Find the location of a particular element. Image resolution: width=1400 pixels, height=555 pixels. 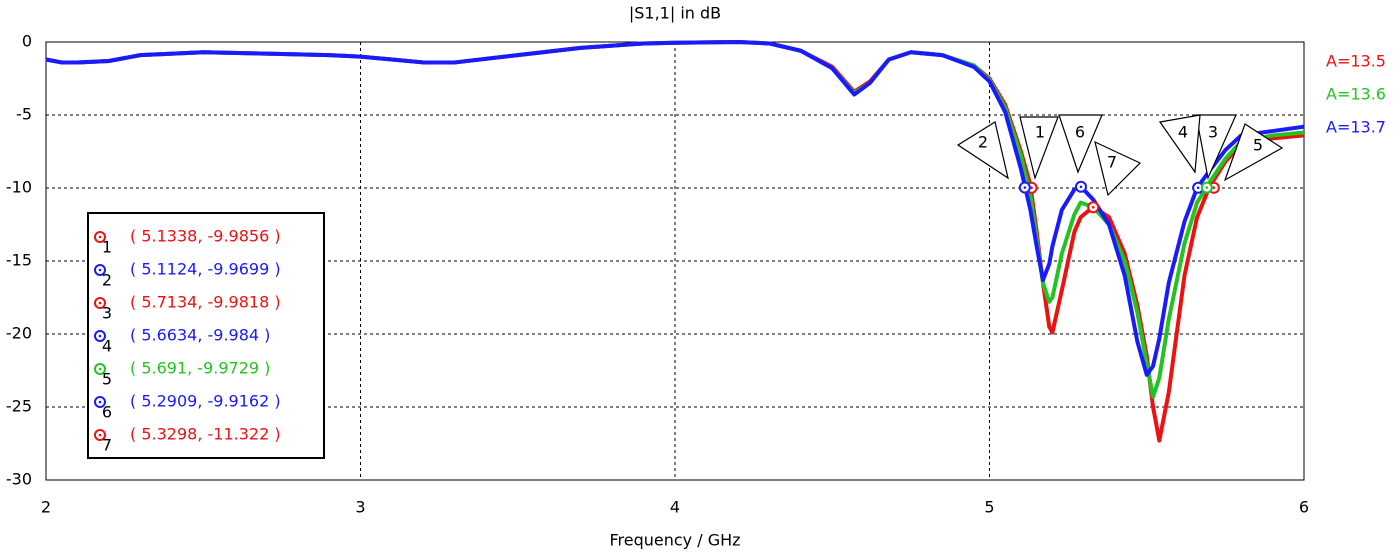

marker-legend is located at coordinates (206, 335).